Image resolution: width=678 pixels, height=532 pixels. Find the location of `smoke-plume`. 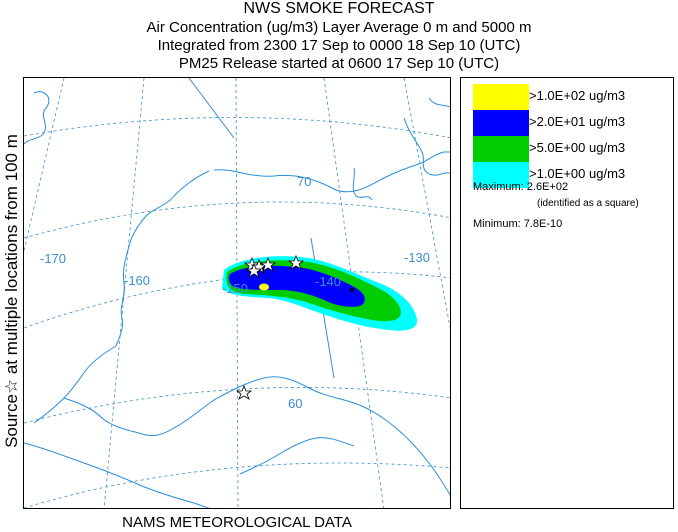

smoke-plume is located at coordinates (320, 293).